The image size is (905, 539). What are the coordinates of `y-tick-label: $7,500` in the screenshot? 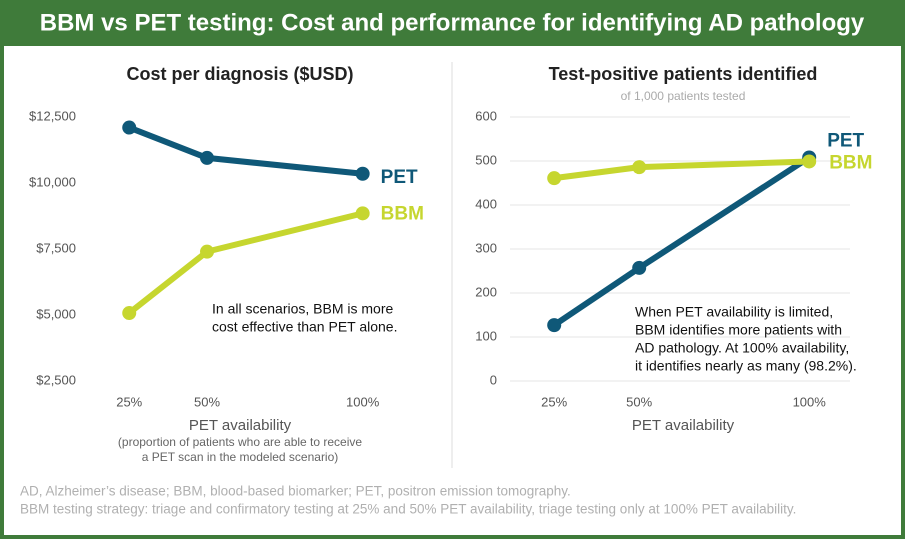 It's located at (56, 247).